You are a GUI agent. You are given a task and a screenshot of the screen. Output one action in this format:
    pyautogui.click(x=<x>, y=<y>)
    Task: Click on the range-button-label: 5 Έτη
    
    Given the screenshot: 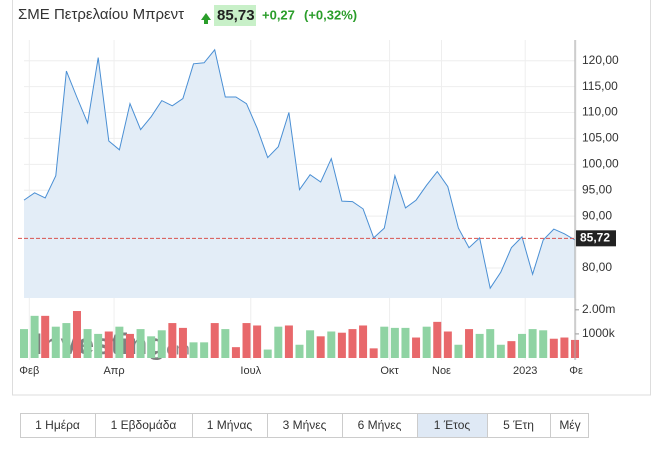 What is the action you would take?
    pyautogui.click(x=518, y=425)
    